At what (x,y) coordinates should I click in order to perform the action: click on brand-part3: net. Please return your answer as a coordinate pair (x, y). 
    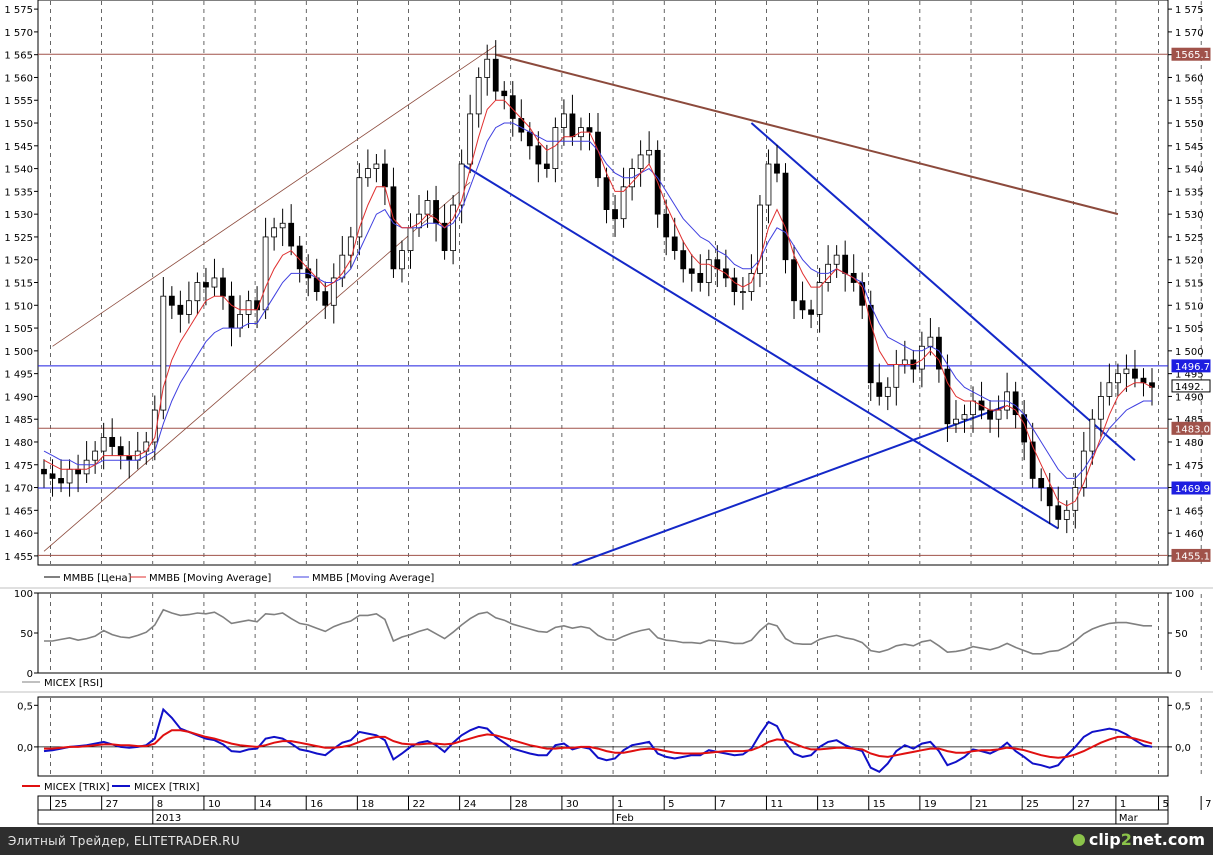
    Looking at the image, I should click on (1146, 839).